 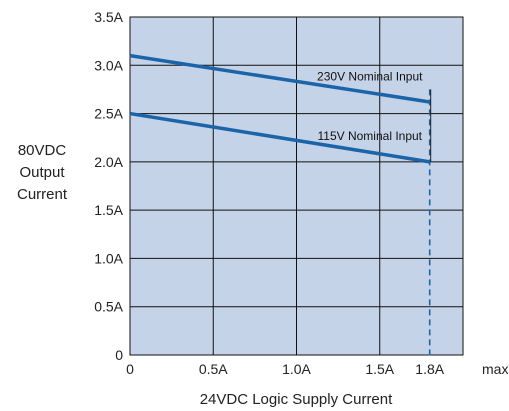 I want to click on x-tick-label: 0, so click(x=130, y=369).